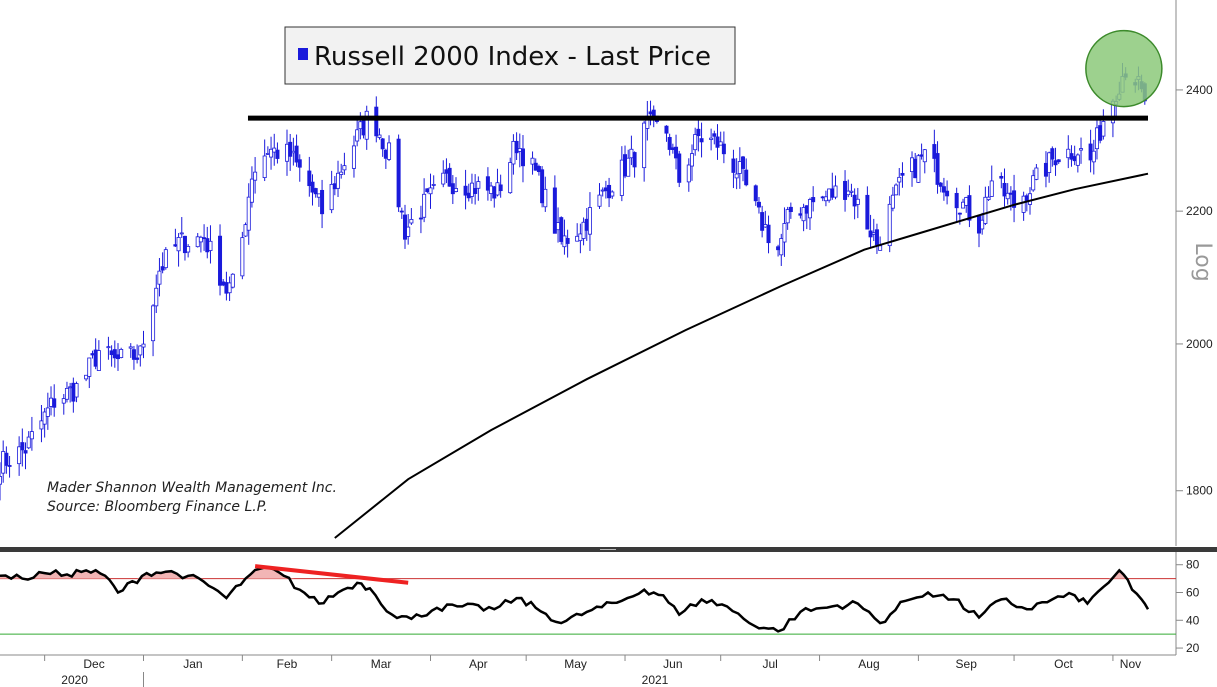 This screenshot has width=1217, height=687. I want to click on annotation-source: Source: Bloomberg Finance L.P., so click(157, 507).